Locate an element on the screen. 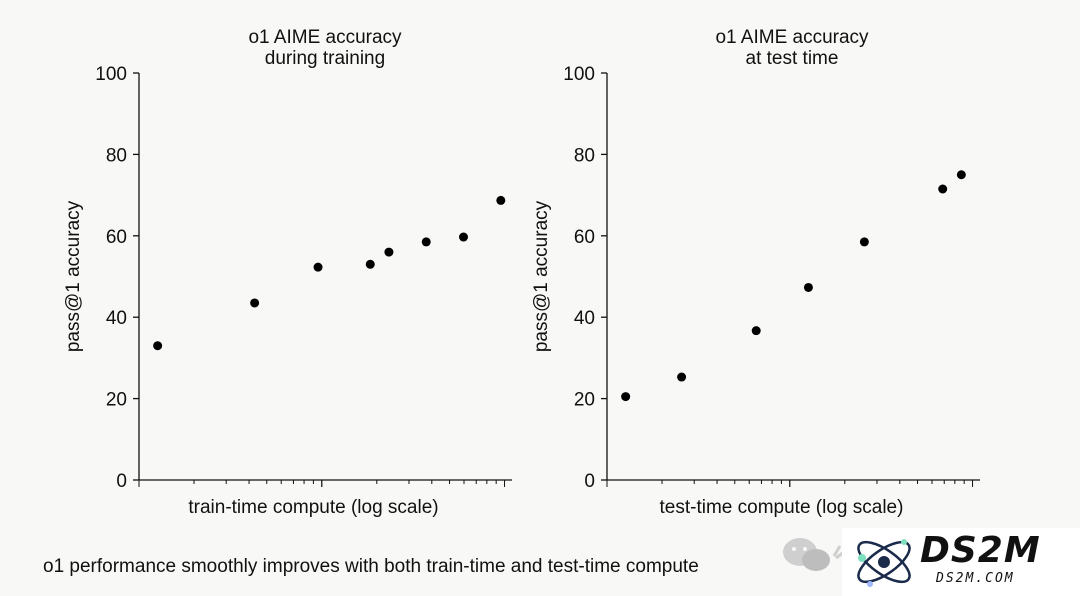 This screenshot has height=596, width=1080. wechat-icon is located at coordinates (814, 554).